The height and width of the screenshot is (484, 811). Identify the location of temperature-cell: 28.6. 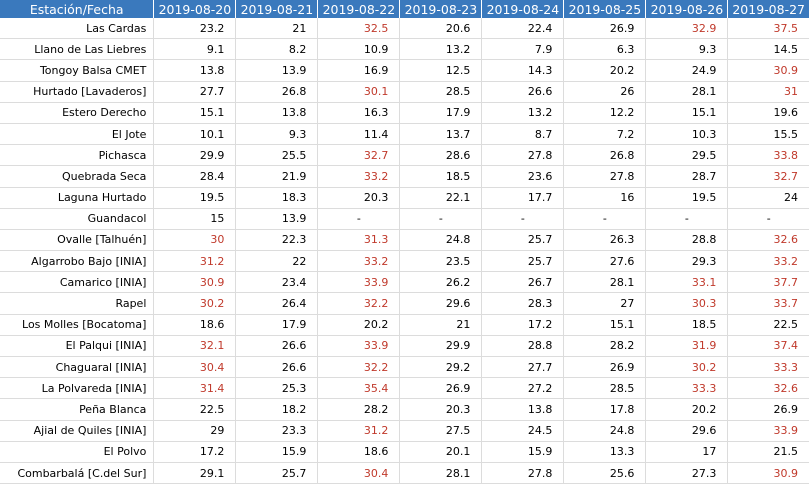
(441, 155).